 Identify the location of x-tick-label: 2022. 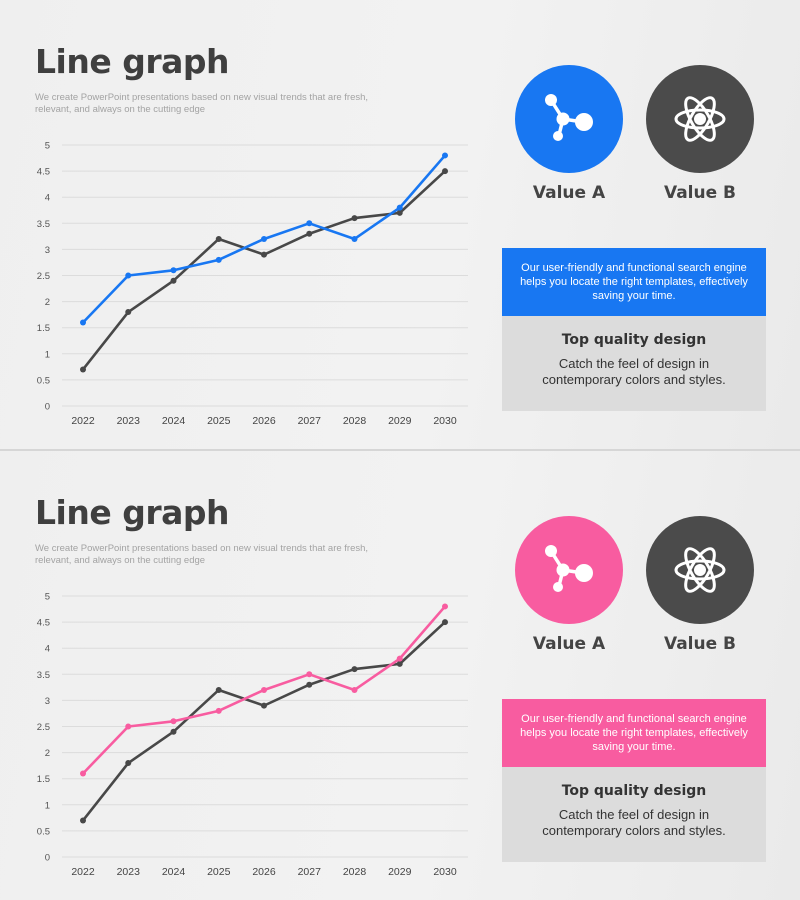
(83, 872).